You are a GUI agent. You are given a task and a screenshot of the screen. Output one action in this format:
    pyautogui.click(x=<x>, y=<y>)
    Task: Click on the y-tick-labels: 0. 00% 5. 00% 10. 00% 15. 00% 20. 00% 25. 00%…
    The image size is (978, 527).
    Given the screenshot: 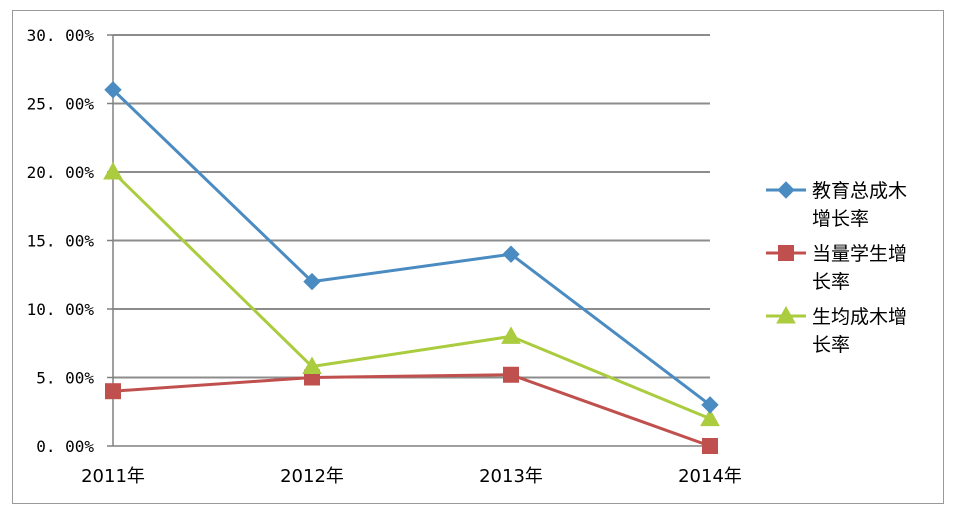 What is the action you would take?
    pyautogui.click(x=61, y=241)
    